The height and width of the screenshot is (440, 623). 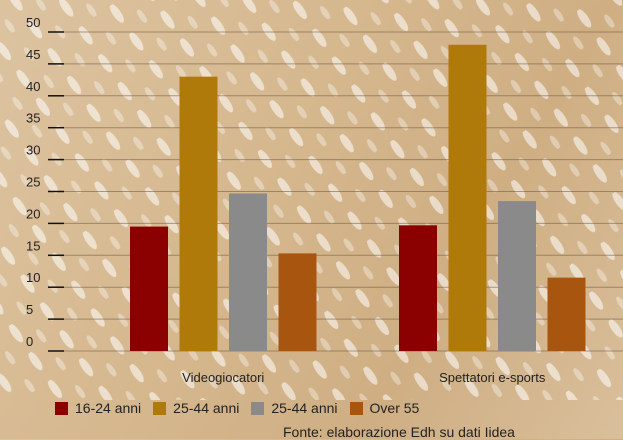 What do you see at coordinates (33, 277) in the screenshot?
I see `y-tick-label: 10` at bounding box center [33, 277].